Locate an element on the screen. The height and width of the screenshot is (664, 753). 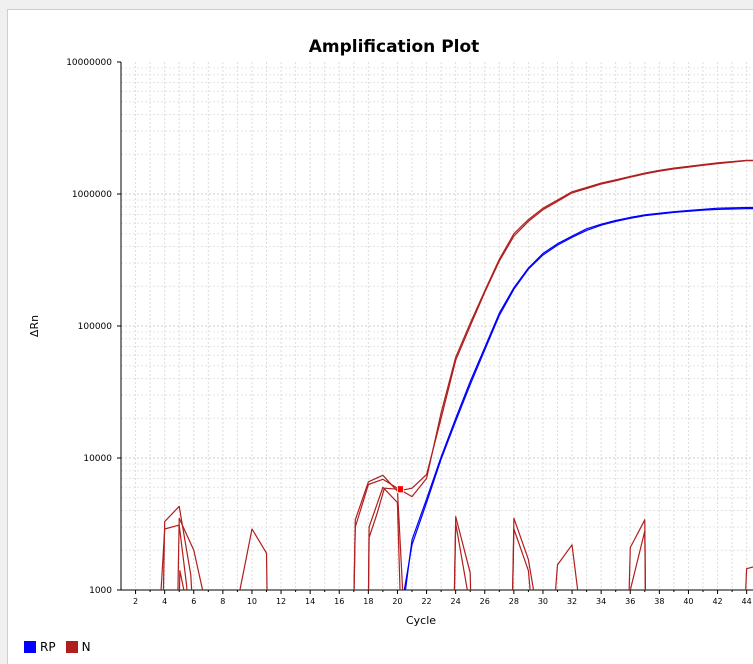
x-tick-label: 28 is located at coordinates (514, 601).